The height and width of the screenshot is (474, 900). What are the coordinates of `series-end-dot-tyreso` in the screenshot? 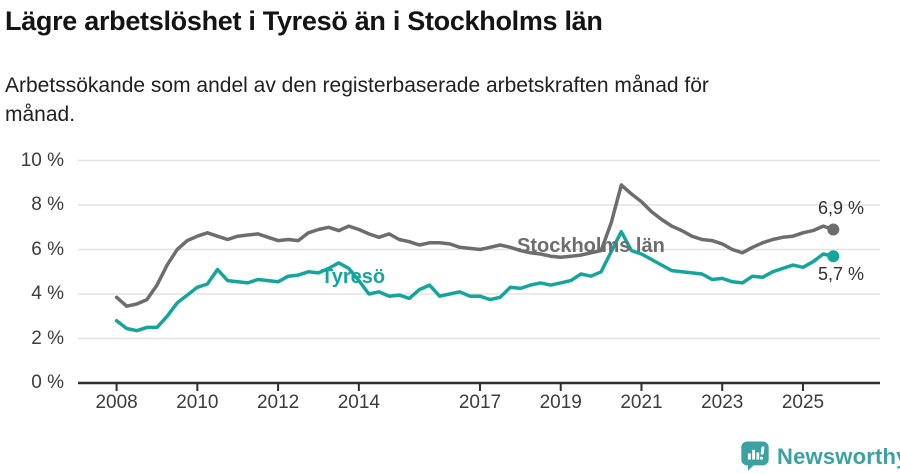 It's located at (833, 256).